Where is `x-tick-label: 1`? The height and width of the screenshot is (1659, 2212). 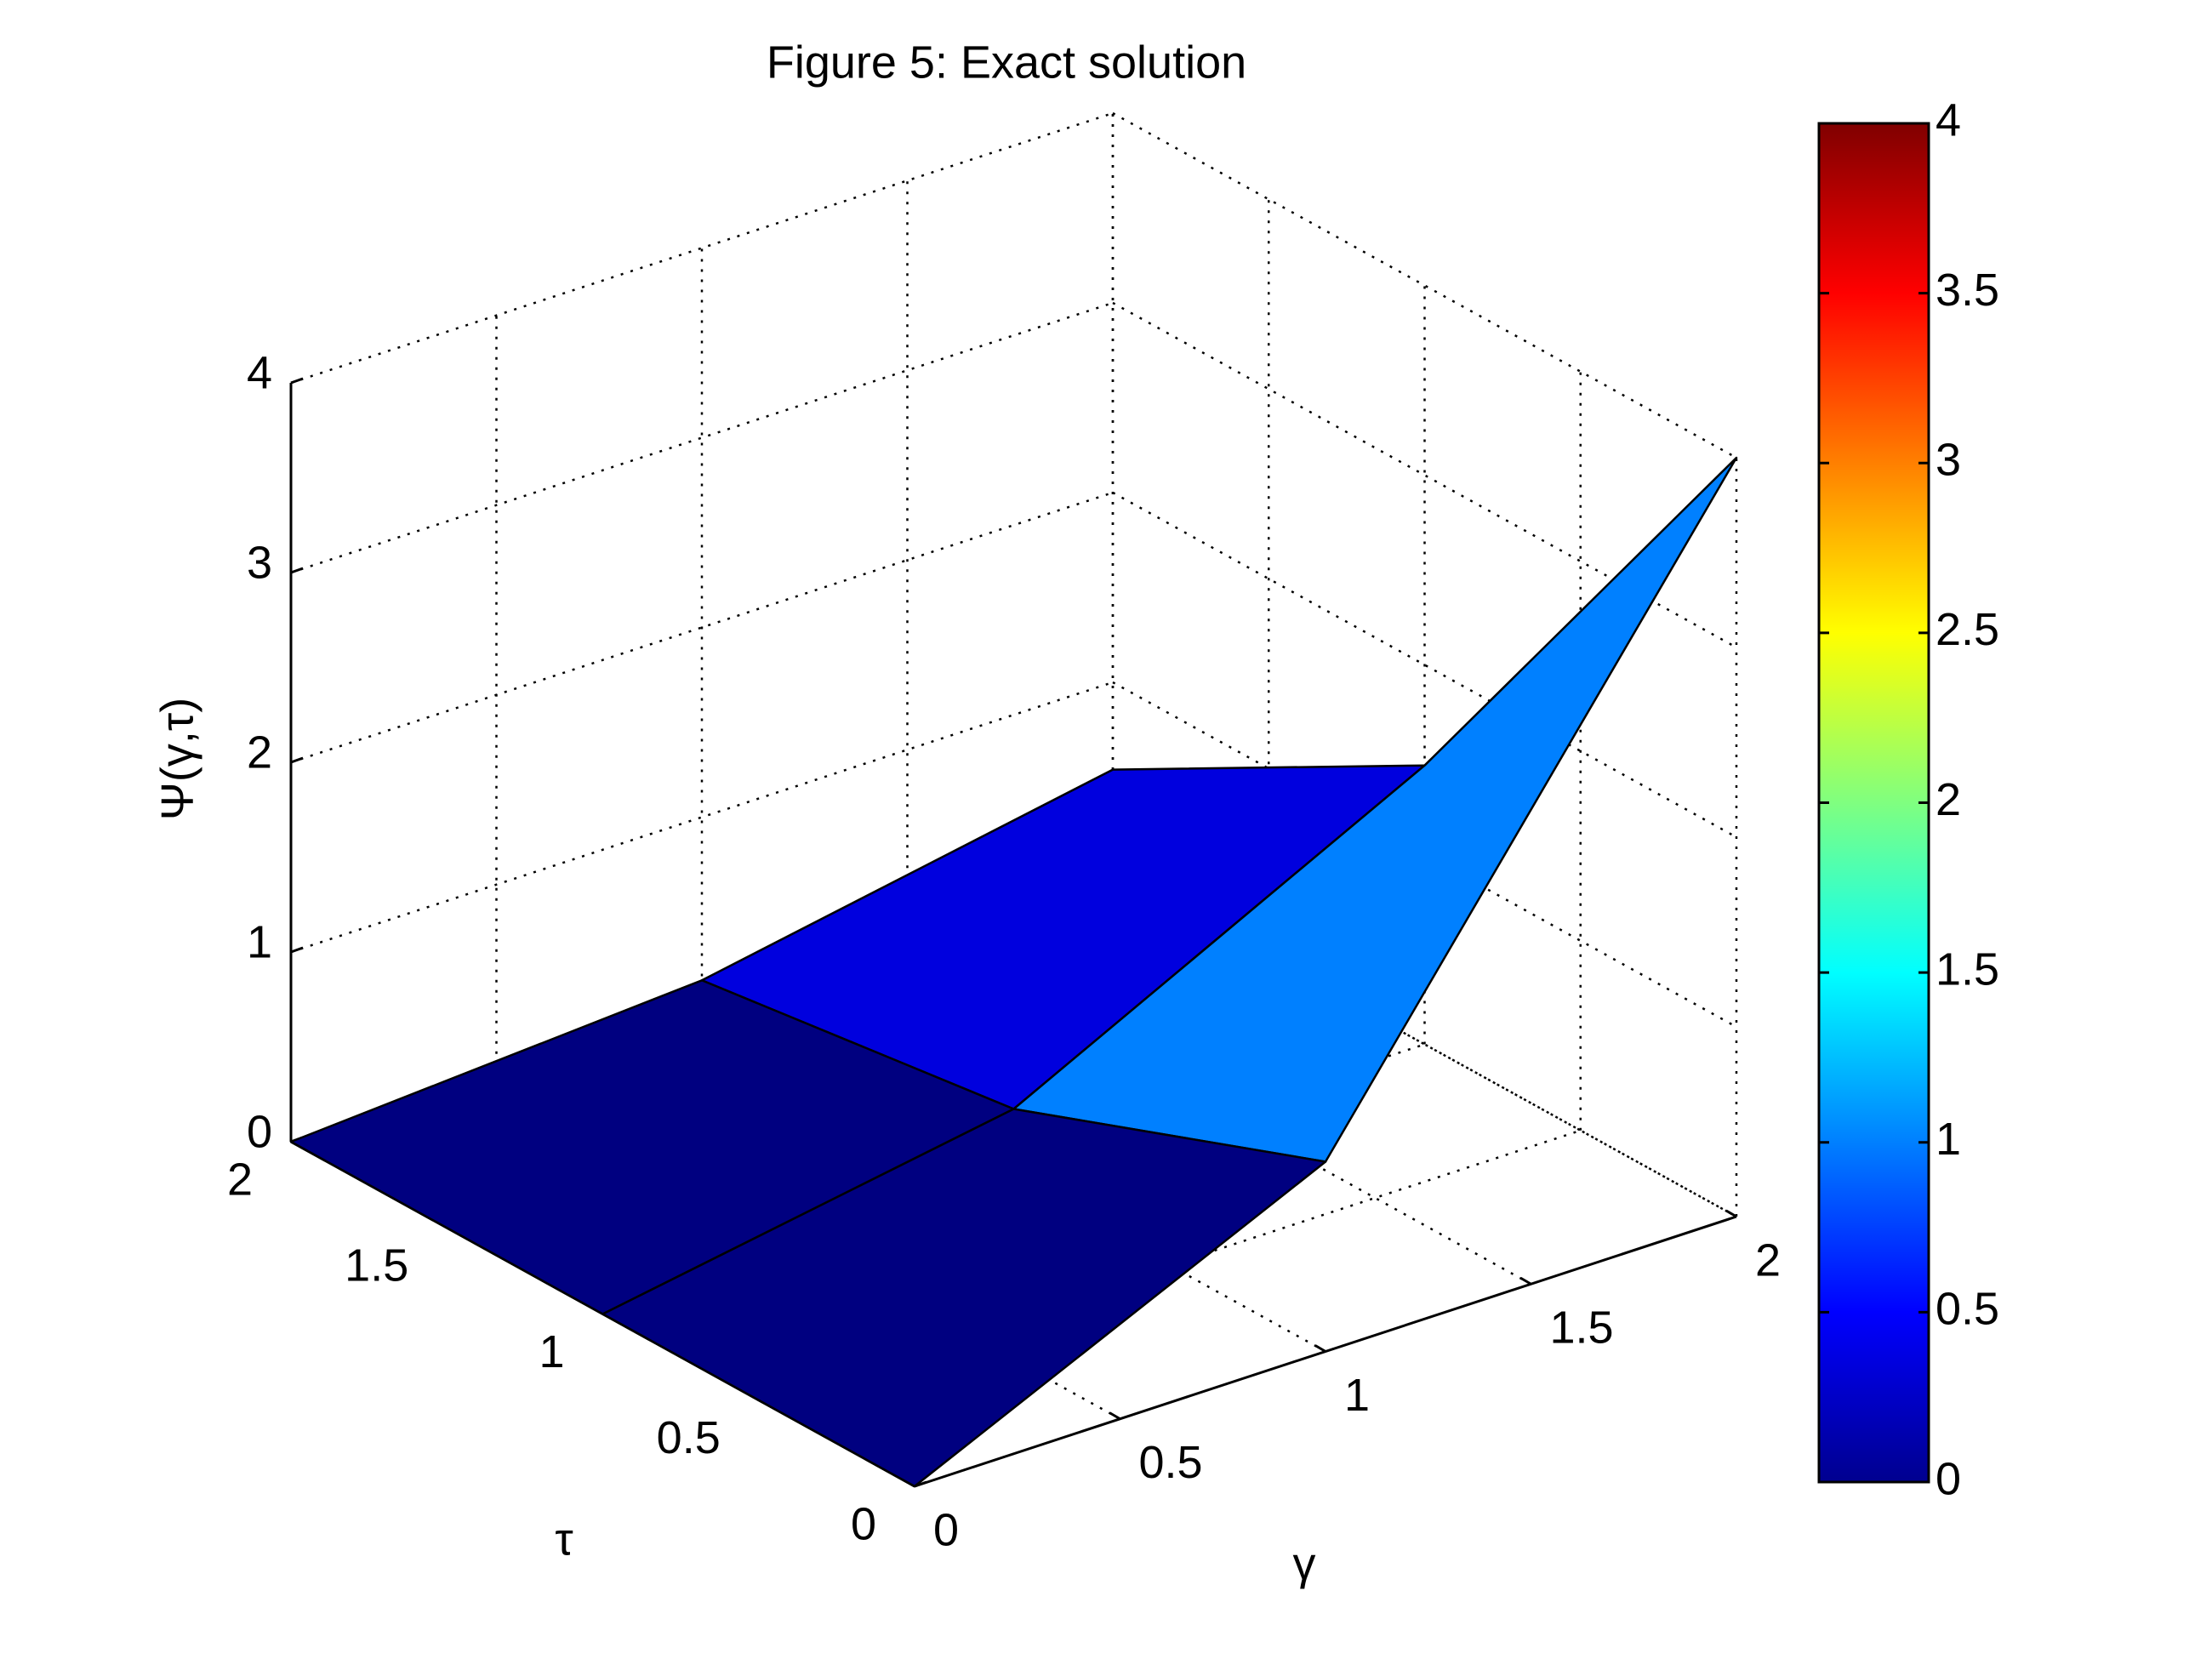 x-tick-label: 1 is located at coordinates (1357, 1395).